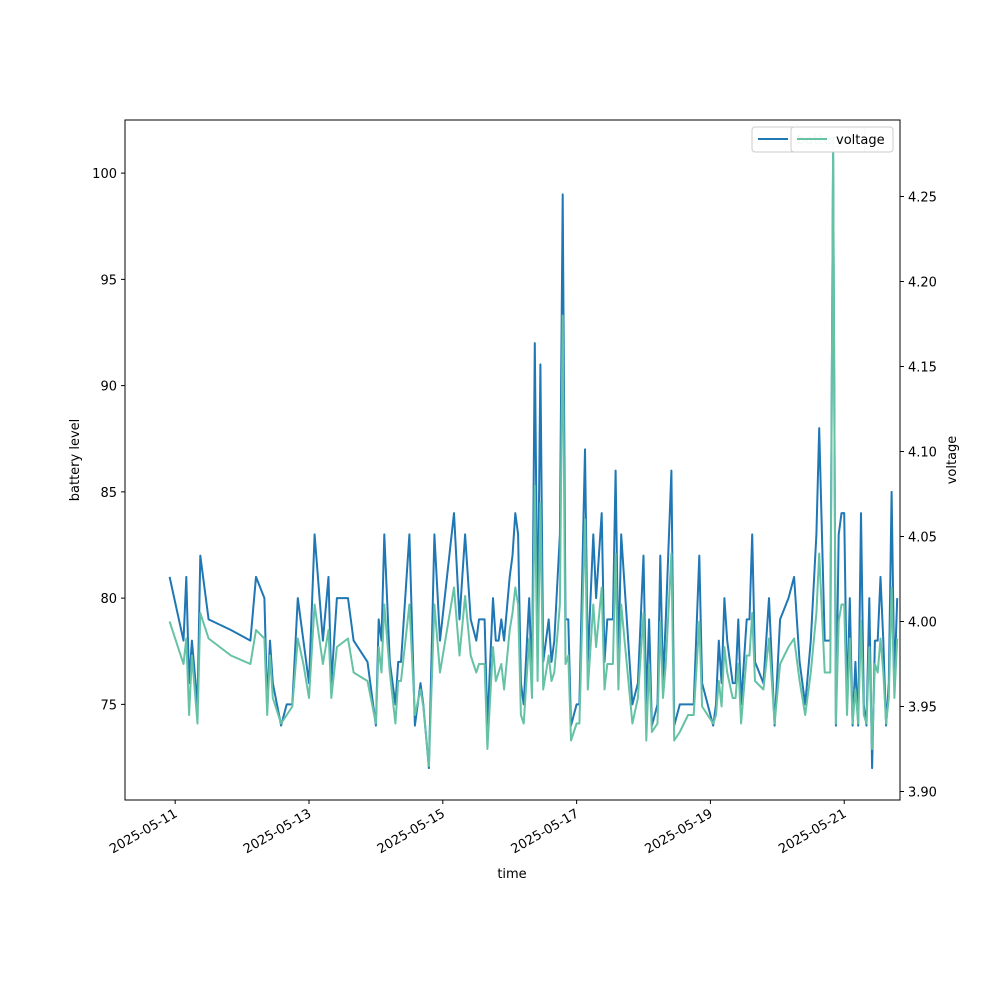 The image size is (1000, 1000). I want to click on left-y-tick-label: 75, so click(108, 705).